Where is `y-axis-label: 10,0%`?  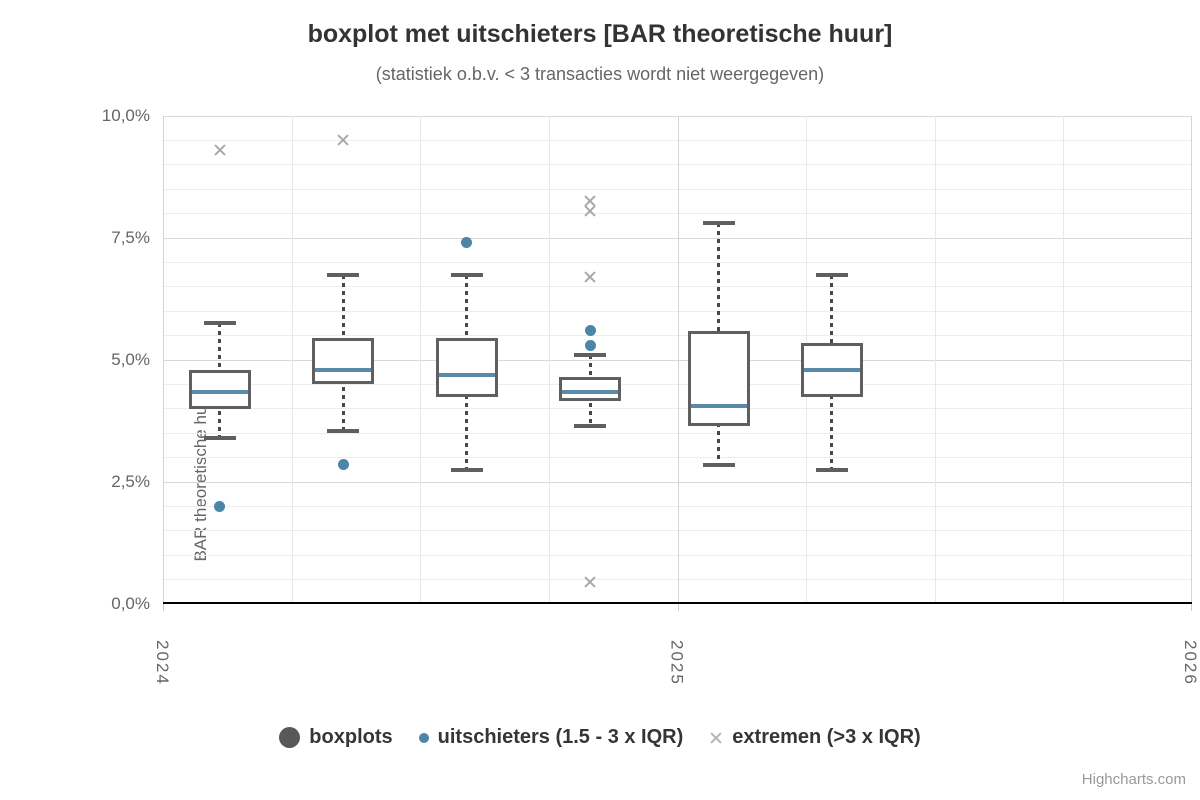
y-axis-label: 10,0% is located at coordinates (125, 115).